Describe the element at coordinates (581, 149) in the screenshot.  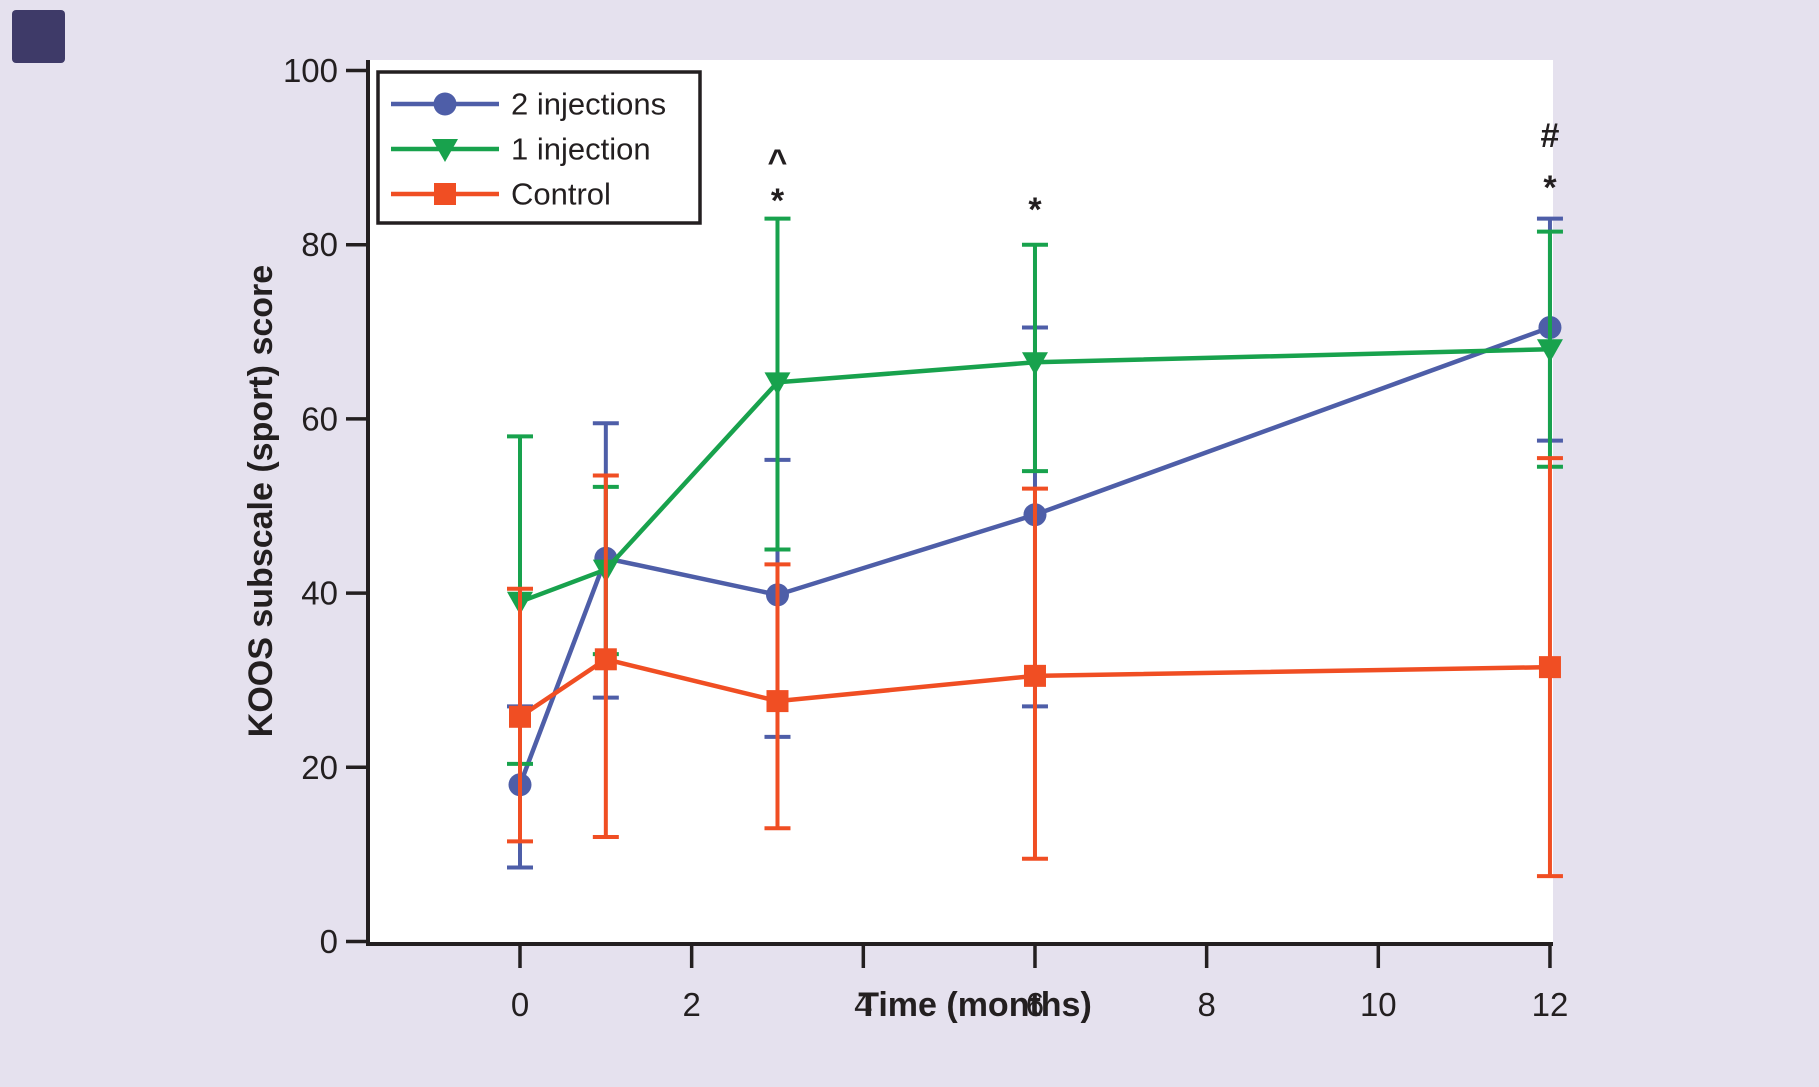
I see `legend-label: 1 injection` at that location.